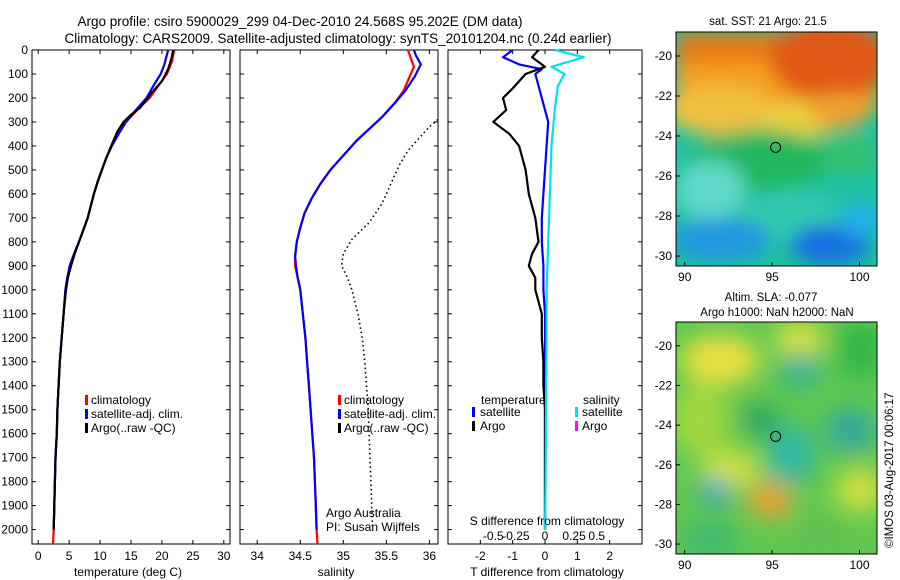  What do you see at coordinates (14, 386) in the screenshot?
I see `depth-tick-label: 1400` at bounding box center [14, 386].